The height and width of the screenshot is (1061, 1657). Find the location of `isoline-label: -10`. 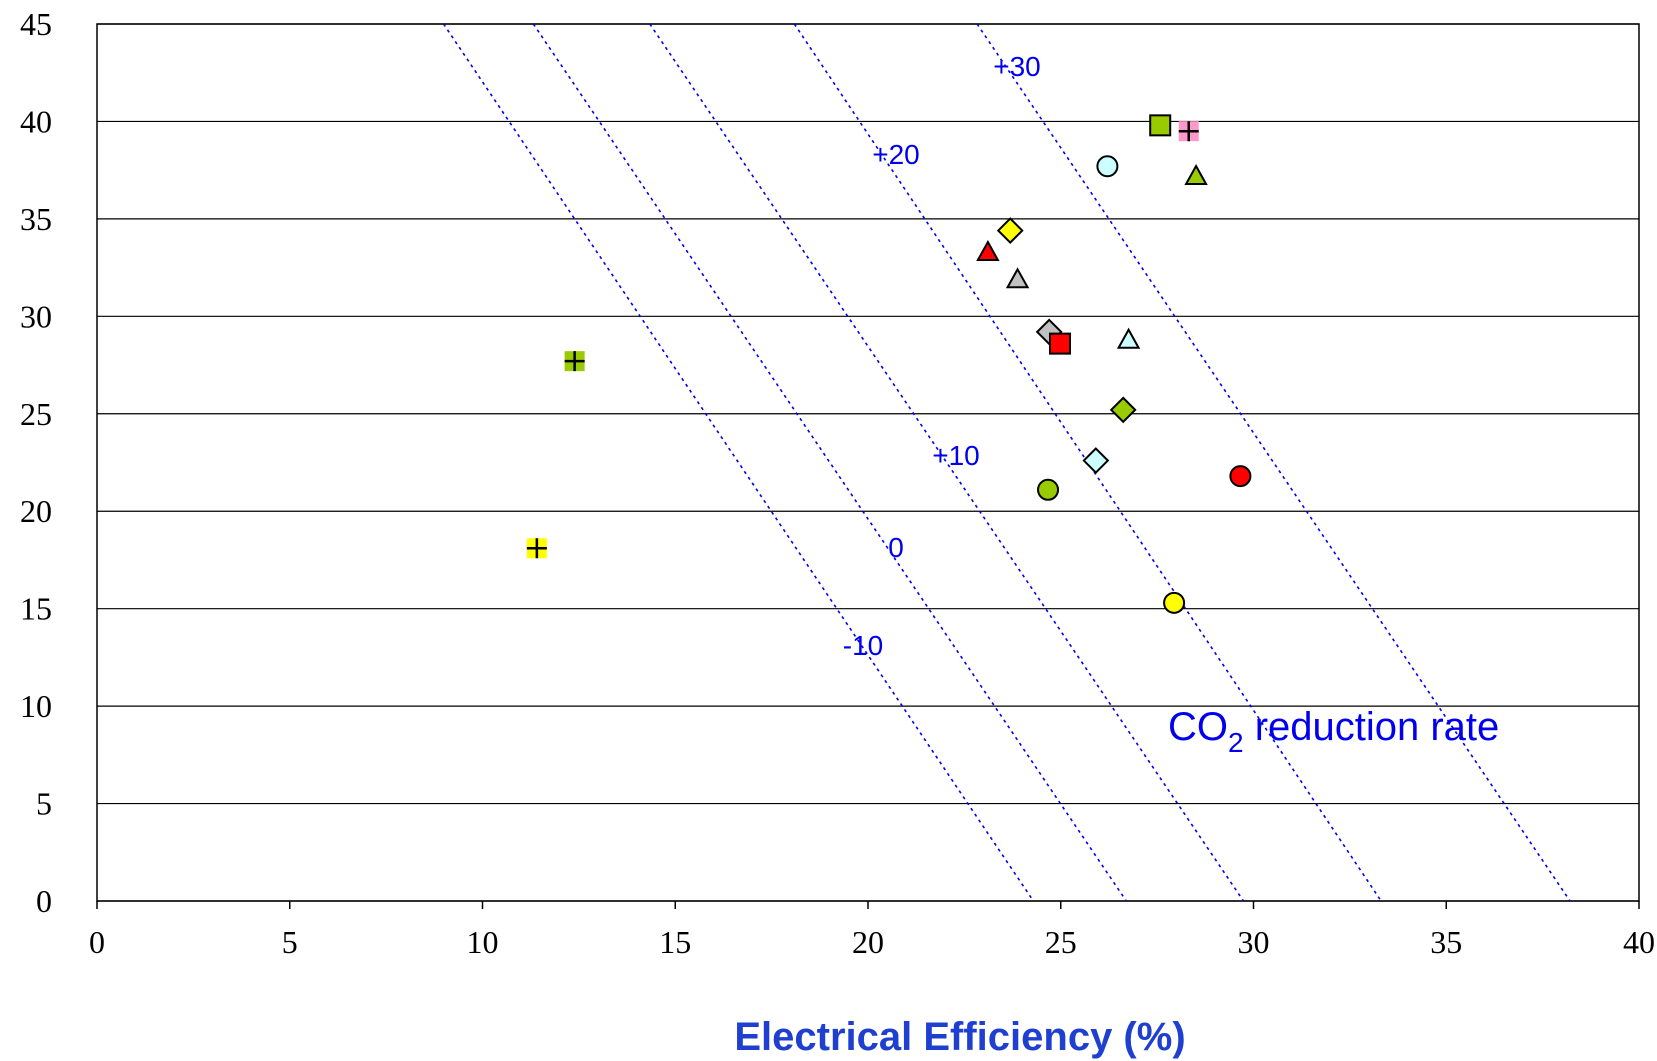

isoline-label: -10 is located at coordinates (863, 645).